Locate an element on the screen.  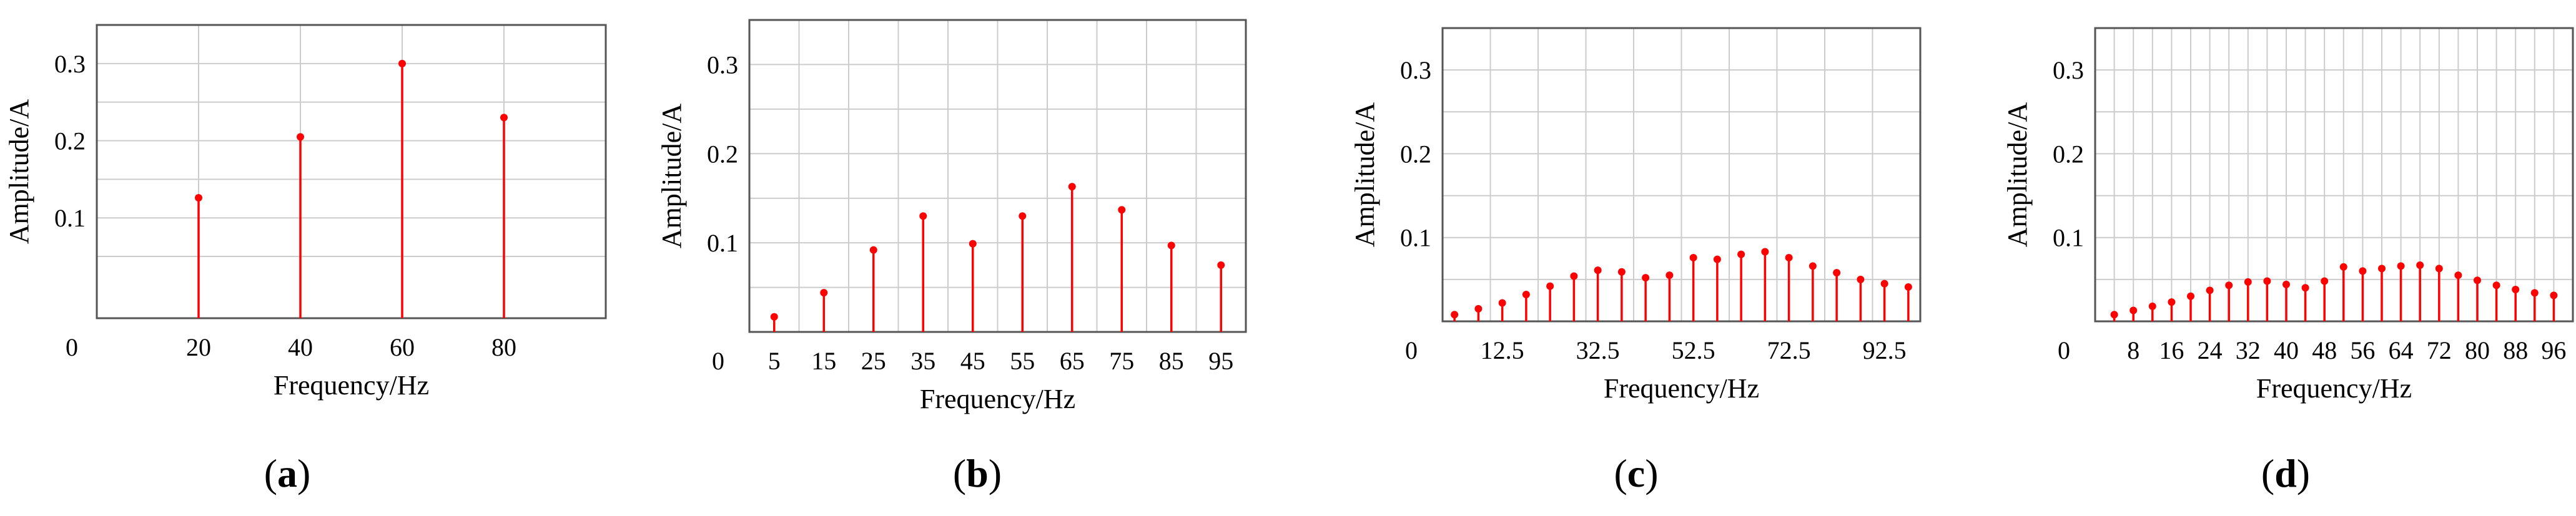
x-tick-label: 35 is located at coordinates (923, 361).